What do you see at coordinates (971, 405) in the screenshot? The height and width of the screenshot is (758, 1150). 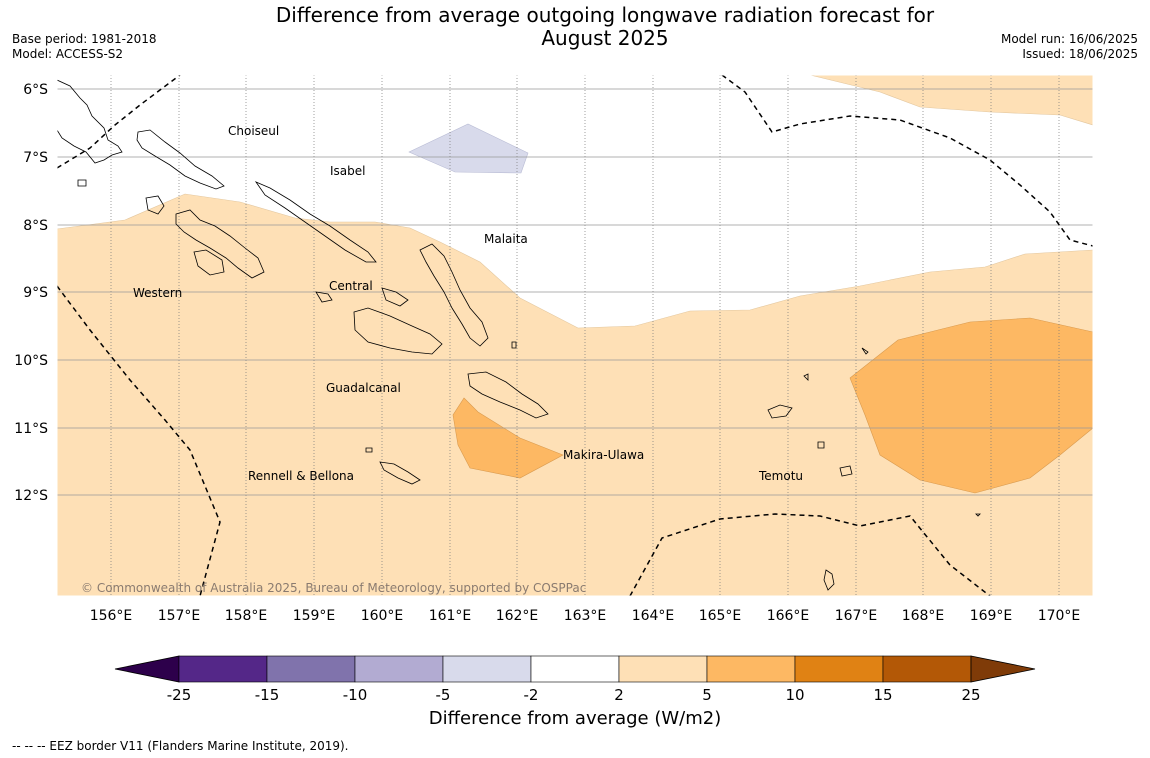 I see `anomaly-orange-east` at bounding box center [971, 405].